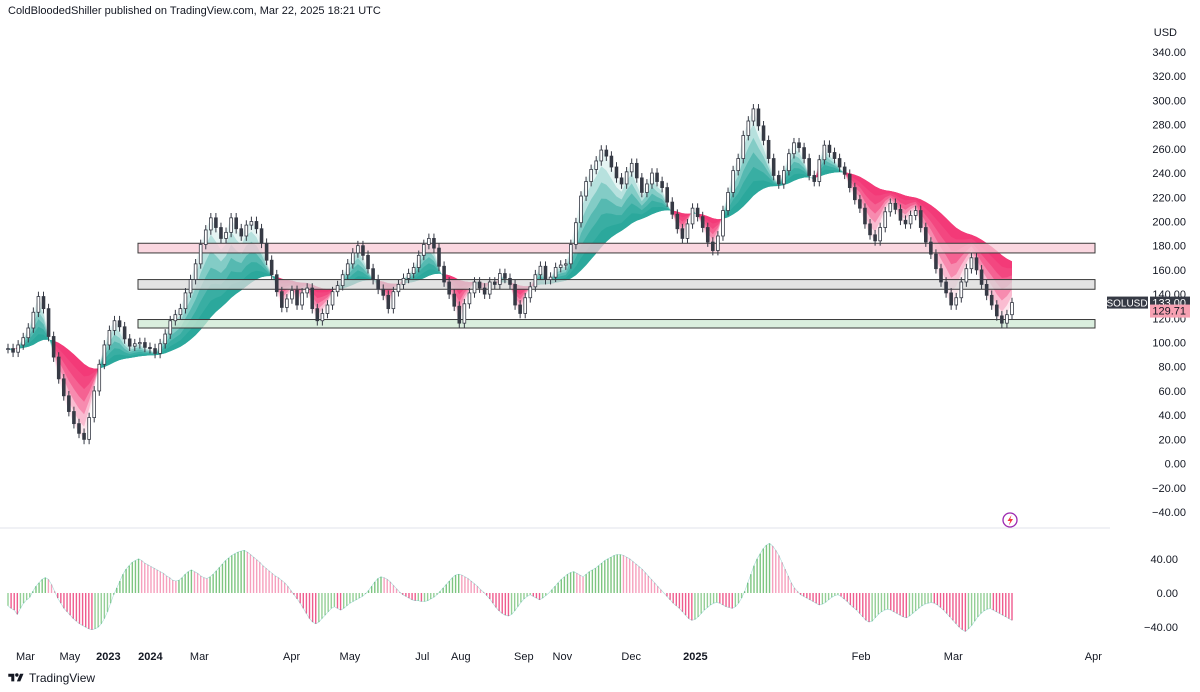 The image size is (1200, 692). I want to click on last-price-label-bg, so click(1170, 311).